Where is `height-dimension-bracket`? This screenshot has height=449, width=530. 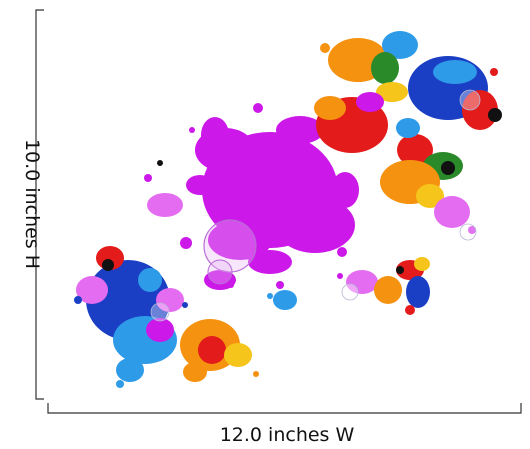 height-dimension-bracket is located at coordinates (39, 204).